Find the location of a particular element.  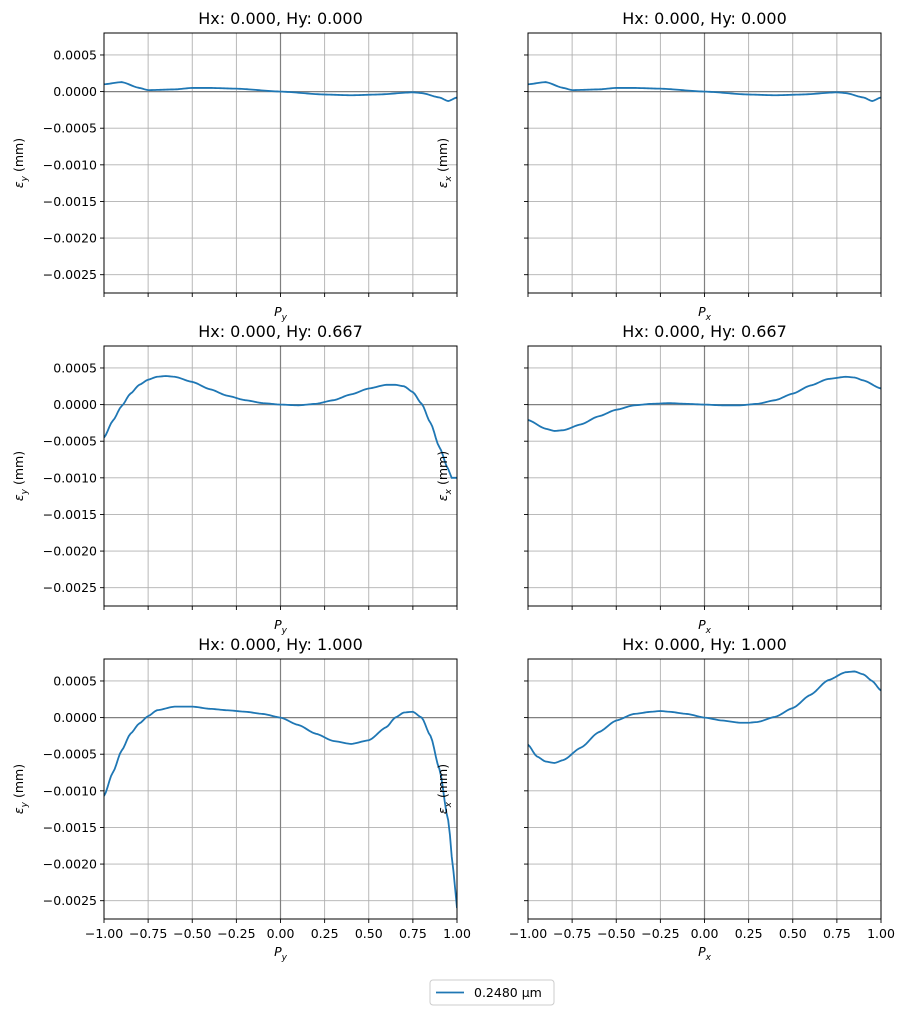

legend-label: 0.2480 µm is located at coordinates (508, 992).